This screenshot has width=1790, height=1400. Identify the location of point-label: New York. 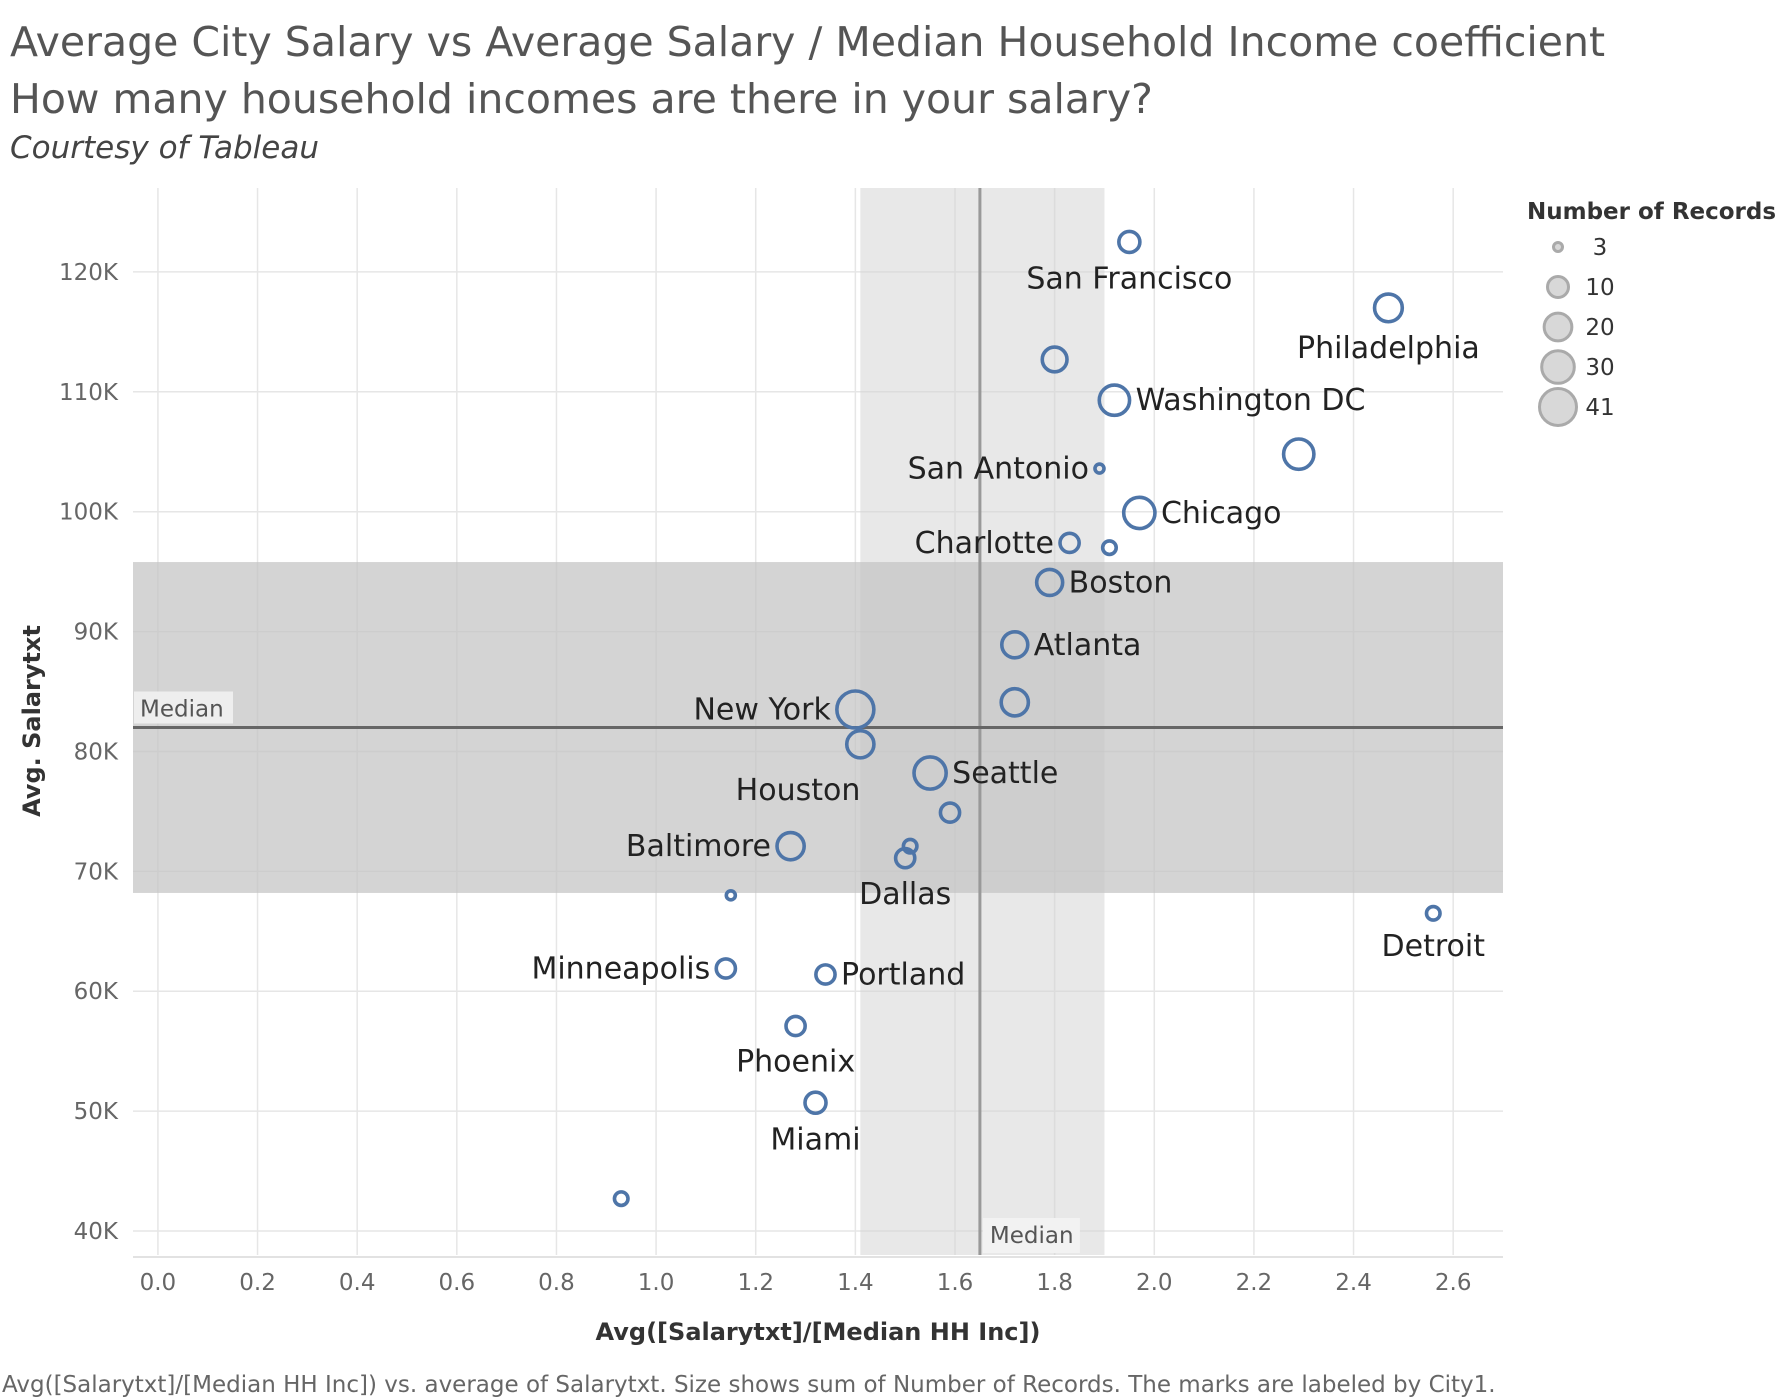
(762, 710).